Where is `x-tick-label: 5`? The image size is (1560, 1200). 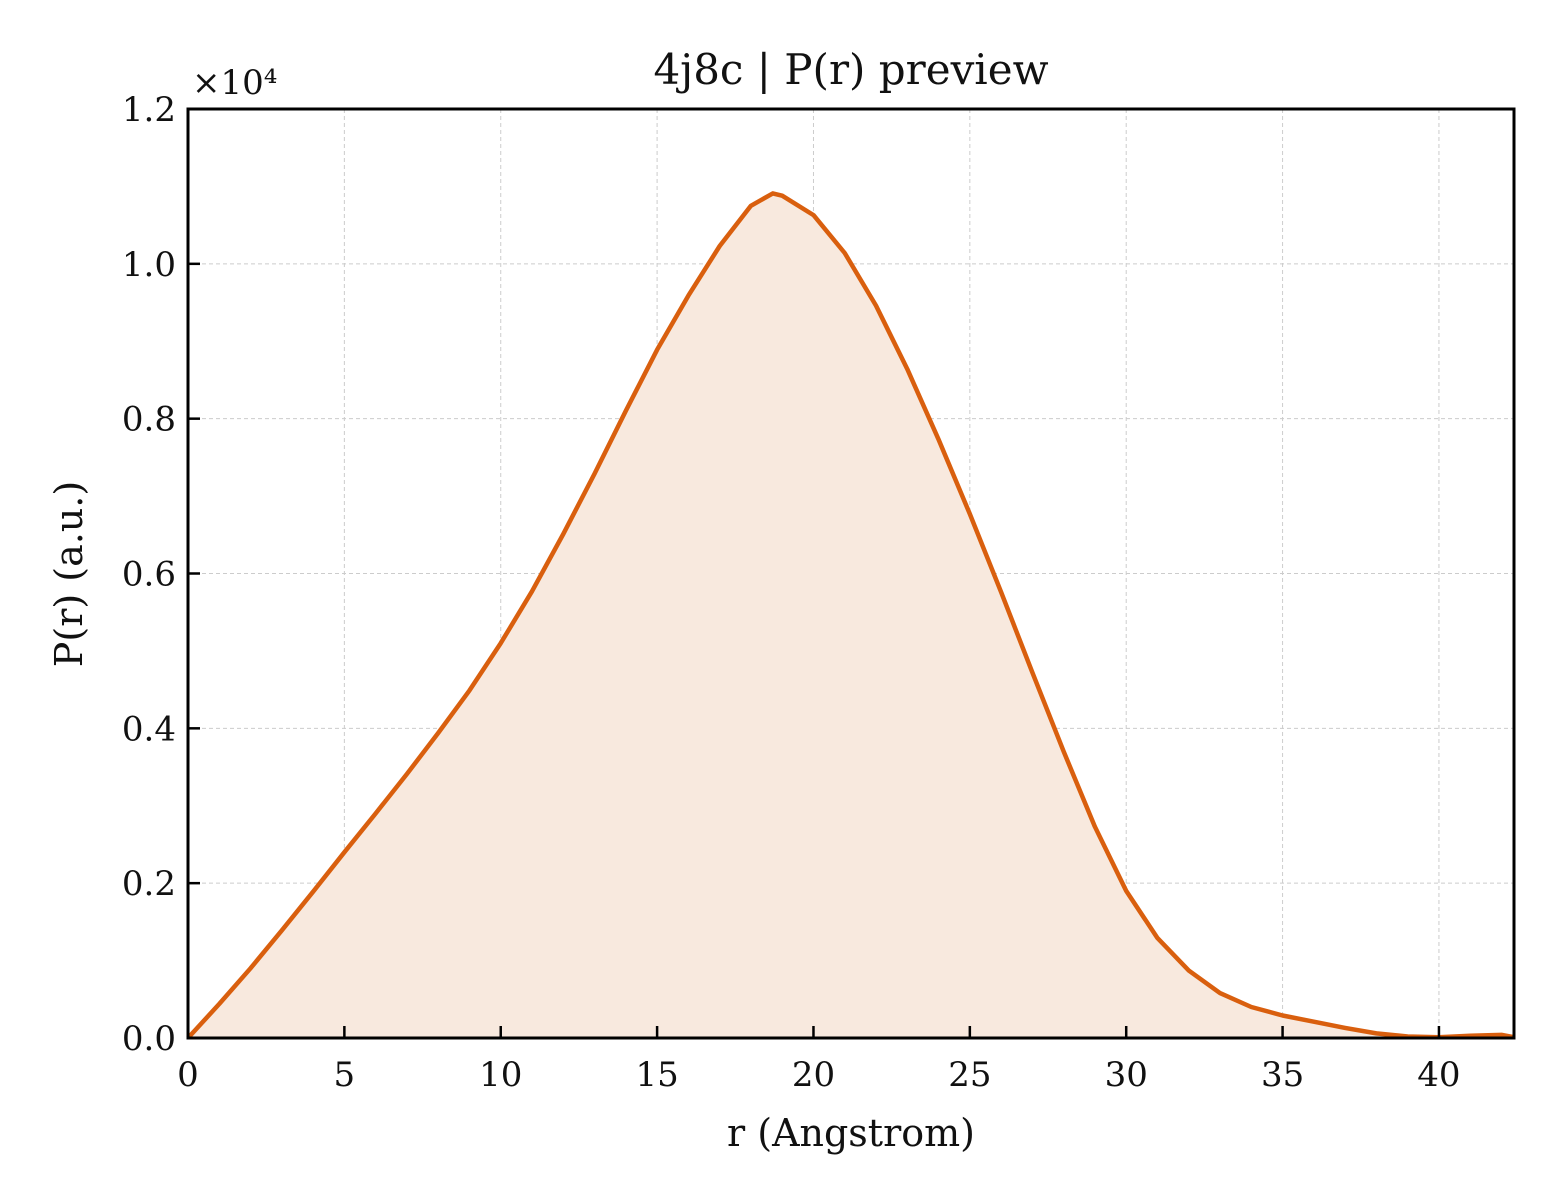 x-tick-label: 5 is located at coordinates (345, 1075).